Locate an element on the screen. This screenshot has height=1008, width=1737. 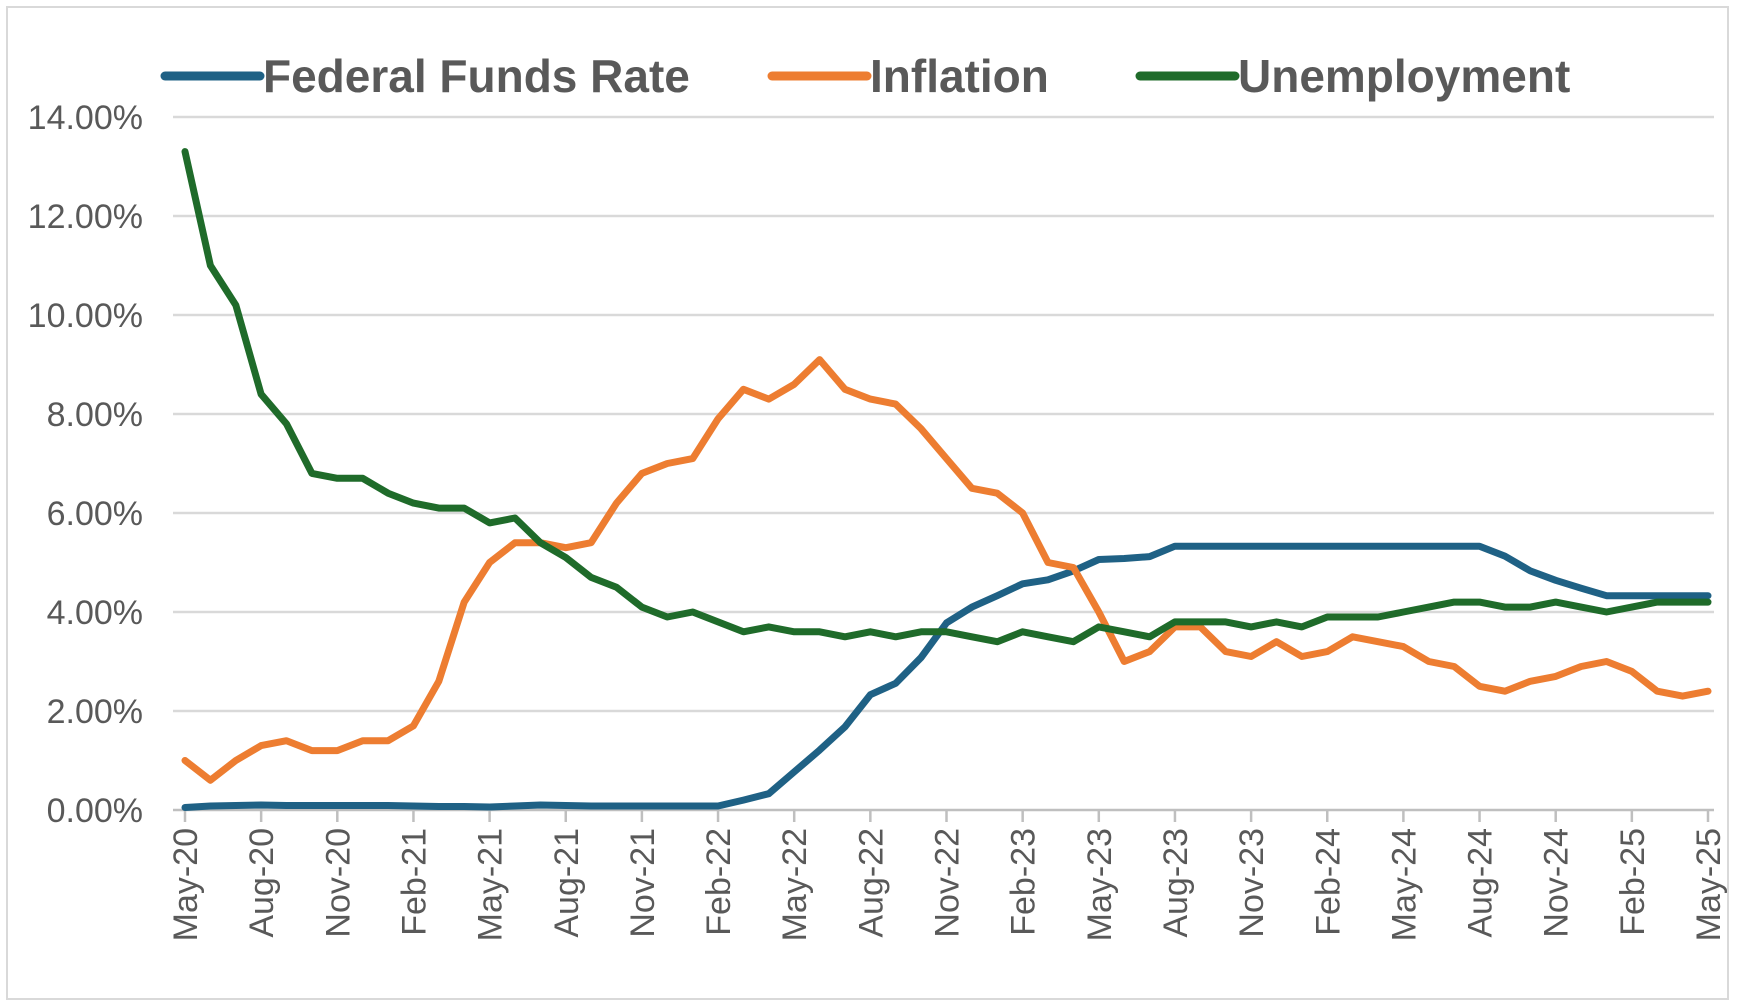
x-tick-label: Nov-23 is located at coordinates (1252, 883).